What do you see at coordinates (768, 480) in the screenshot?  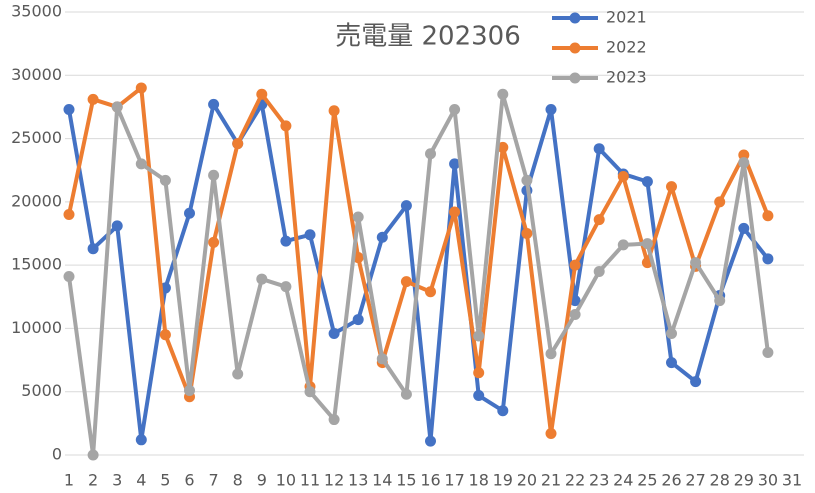 I see `x-tick-label: 30` at bounding box center [768, 480].